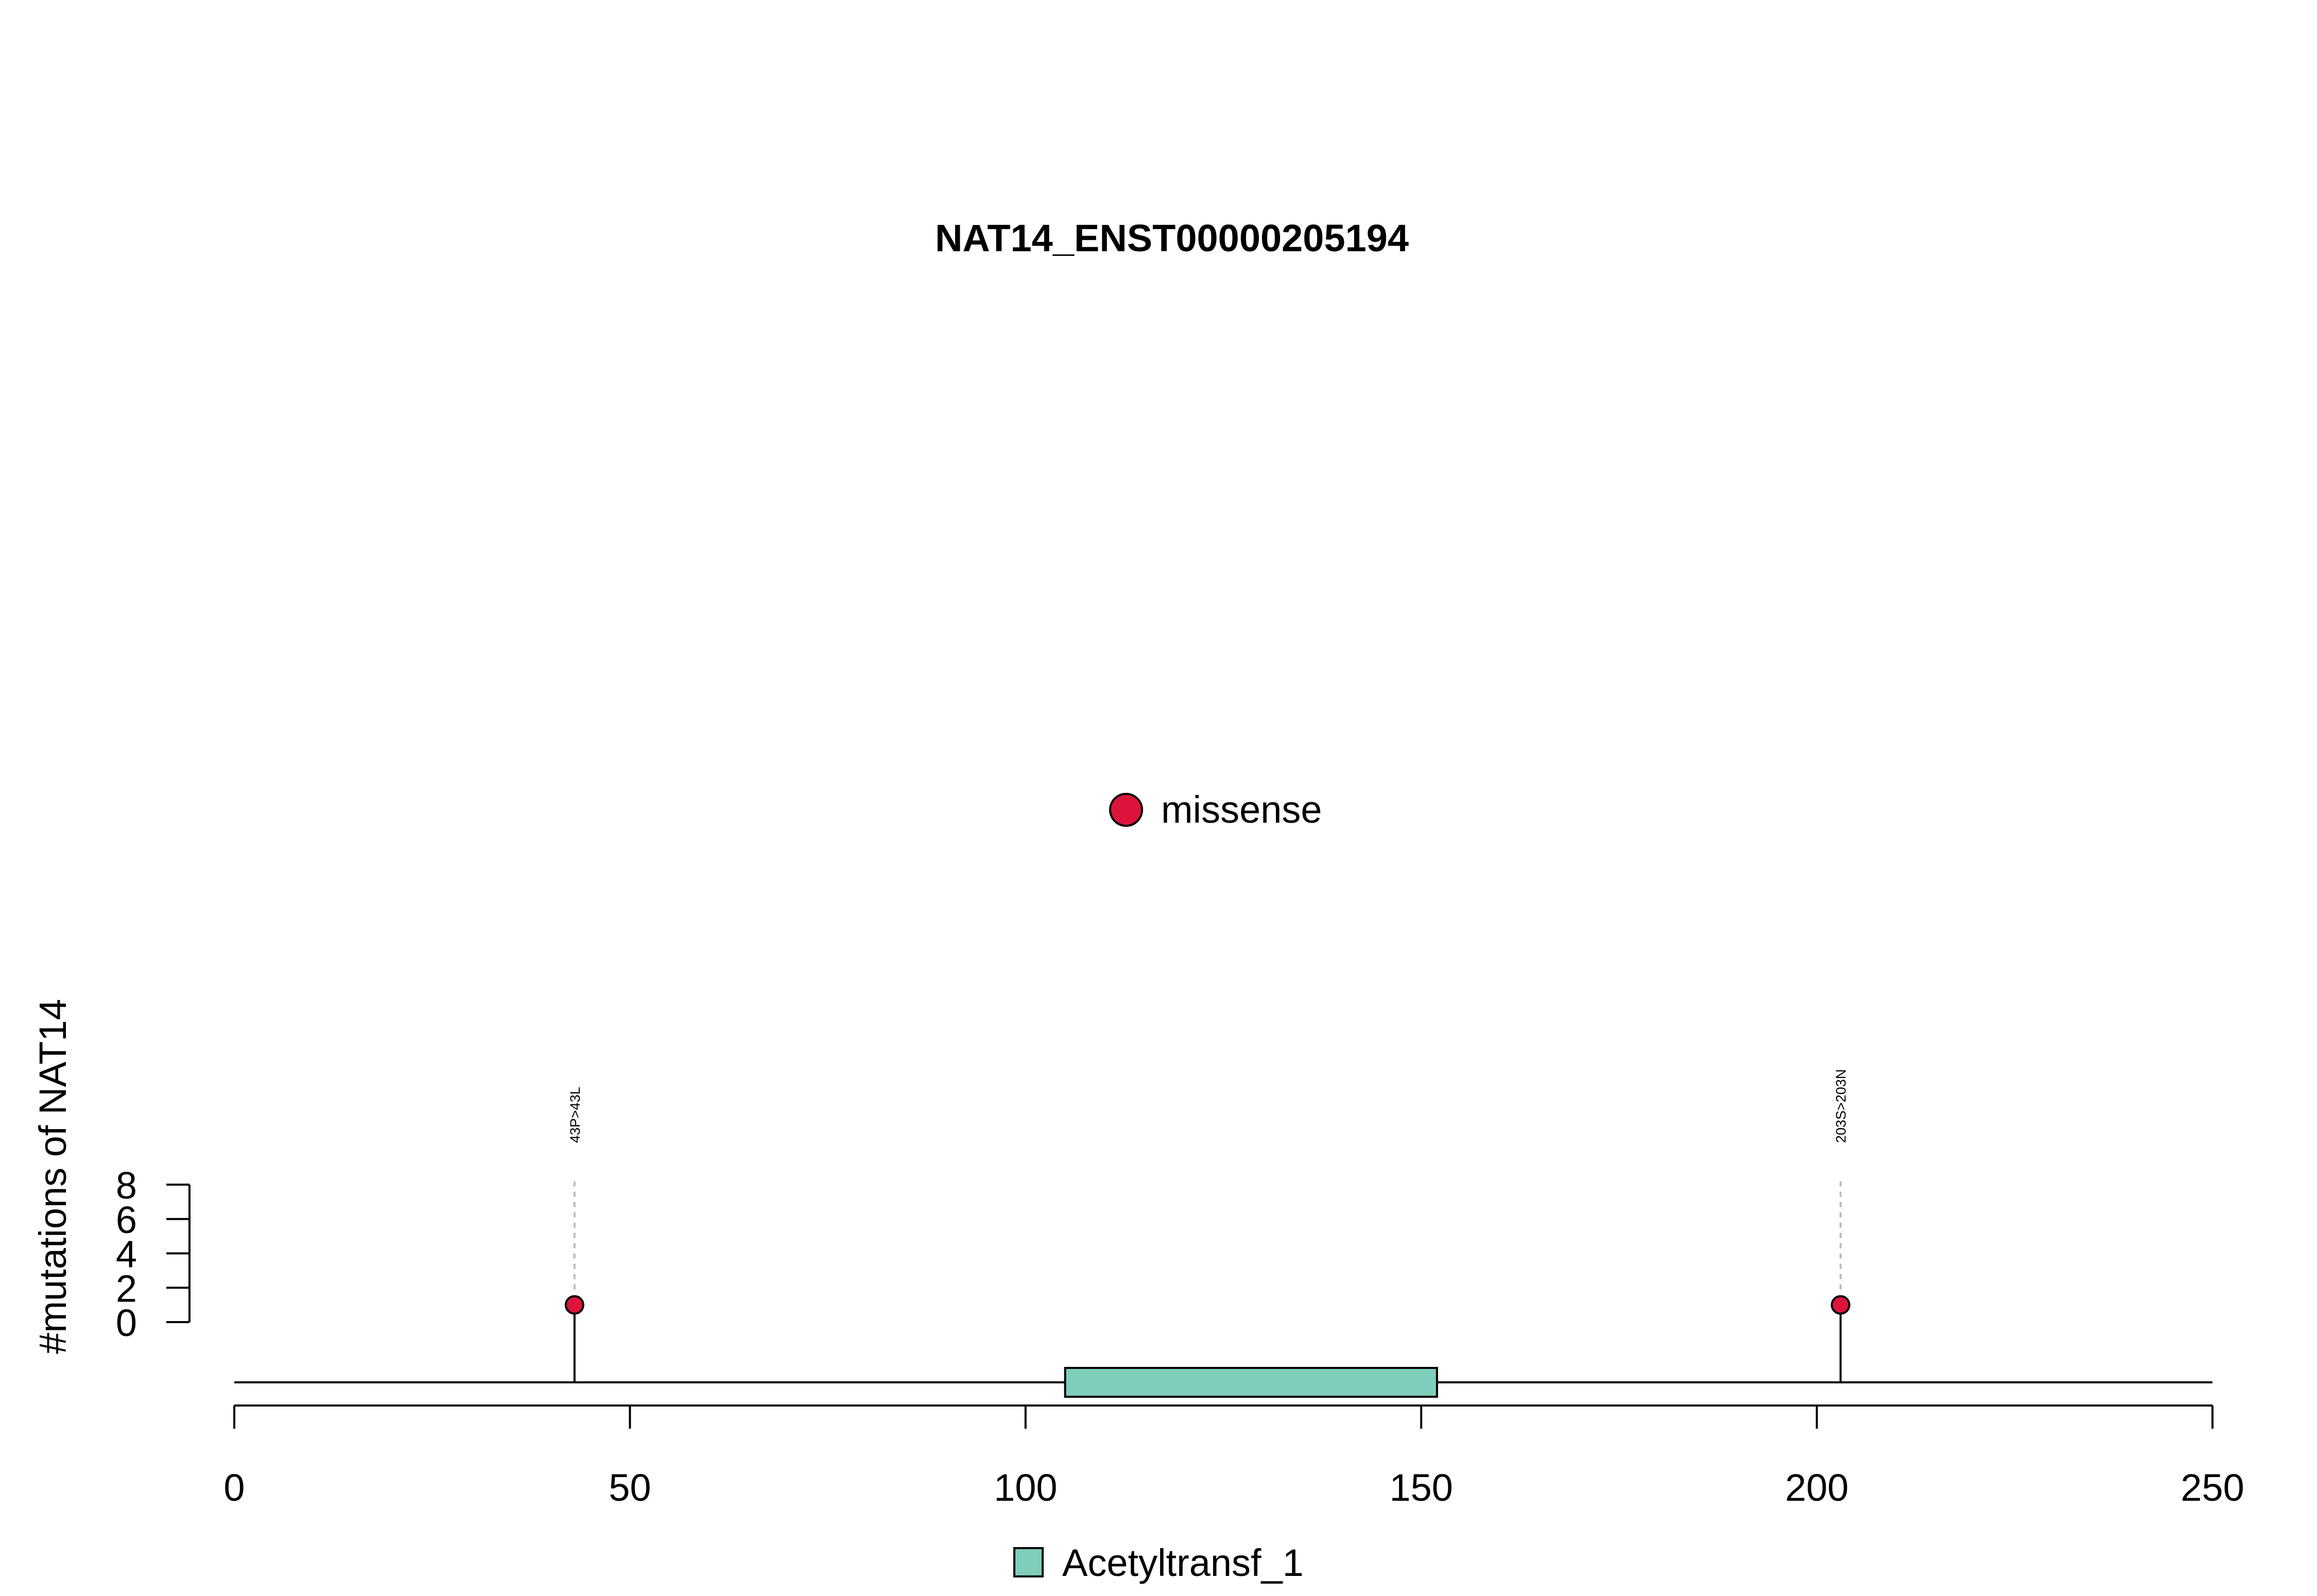 This screenshot has height=1596, width=2317. I want to click on y-axis-label: #mutations of NAT14, so click(52, 1177).